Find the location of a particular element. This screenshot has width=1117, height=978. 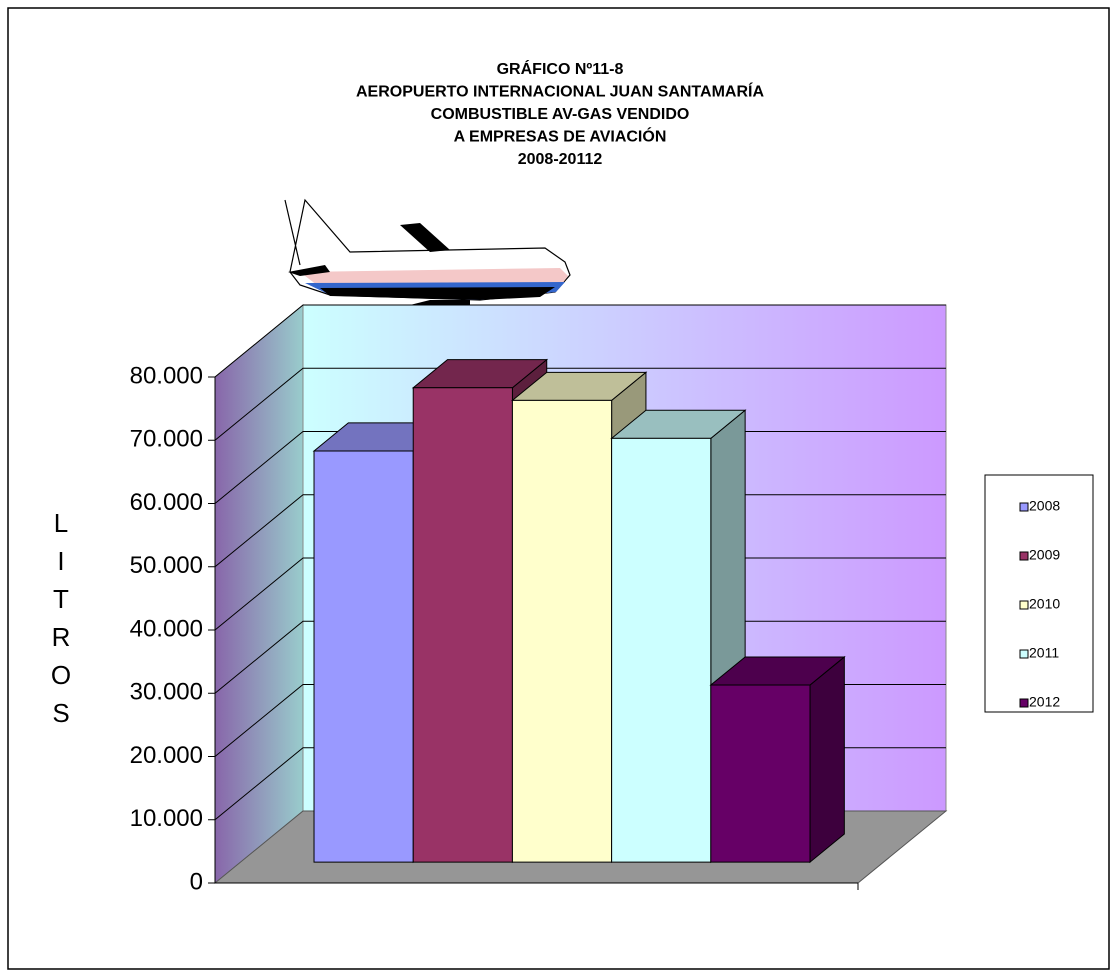

y-tick-label: 20.000 is located at coordinates (166, 755).